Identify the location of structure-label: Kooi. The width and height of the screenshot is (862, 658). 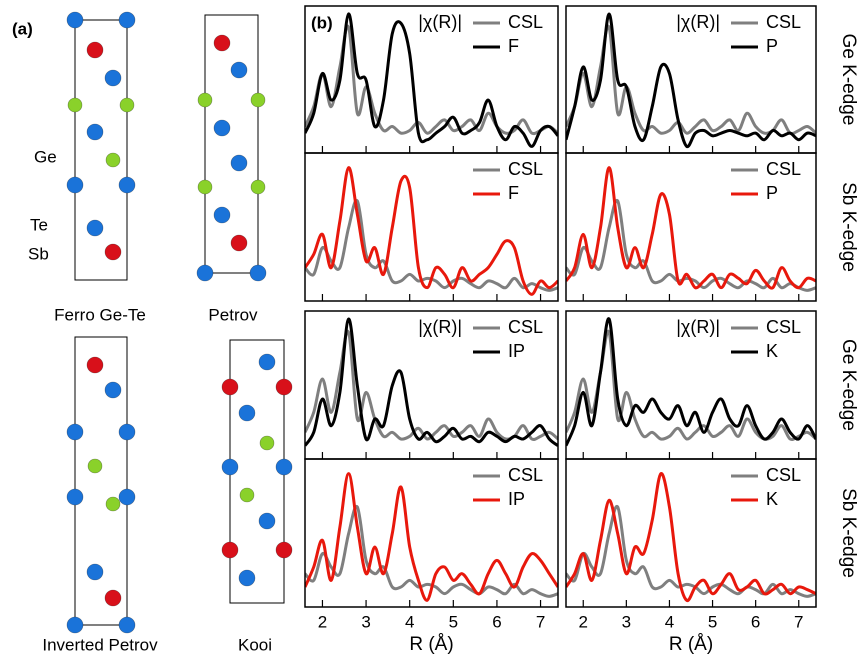
(255, 644).